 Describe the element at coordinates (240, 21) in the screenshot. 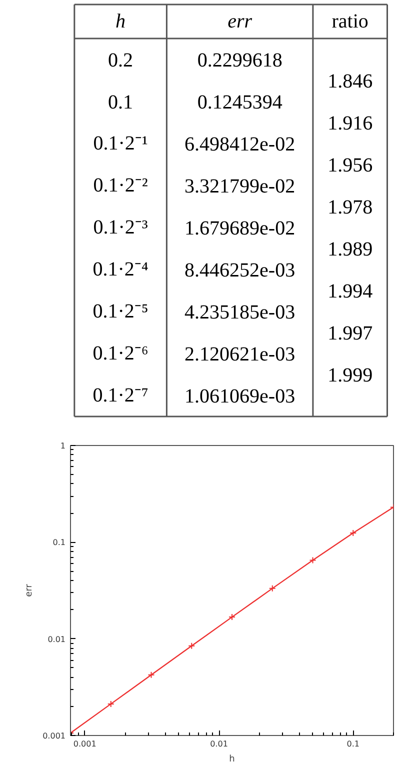

I see `text: err` at that location.